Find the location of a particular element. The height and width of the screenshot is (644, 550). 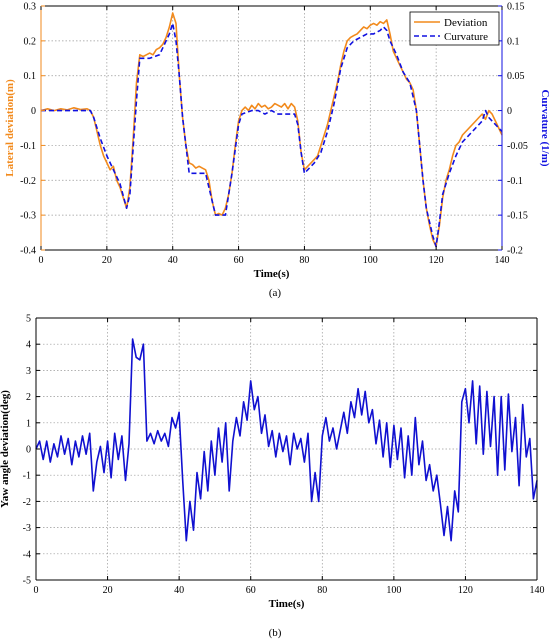

legend-label-deviation: Deviation is located at coordinates (466, 23).